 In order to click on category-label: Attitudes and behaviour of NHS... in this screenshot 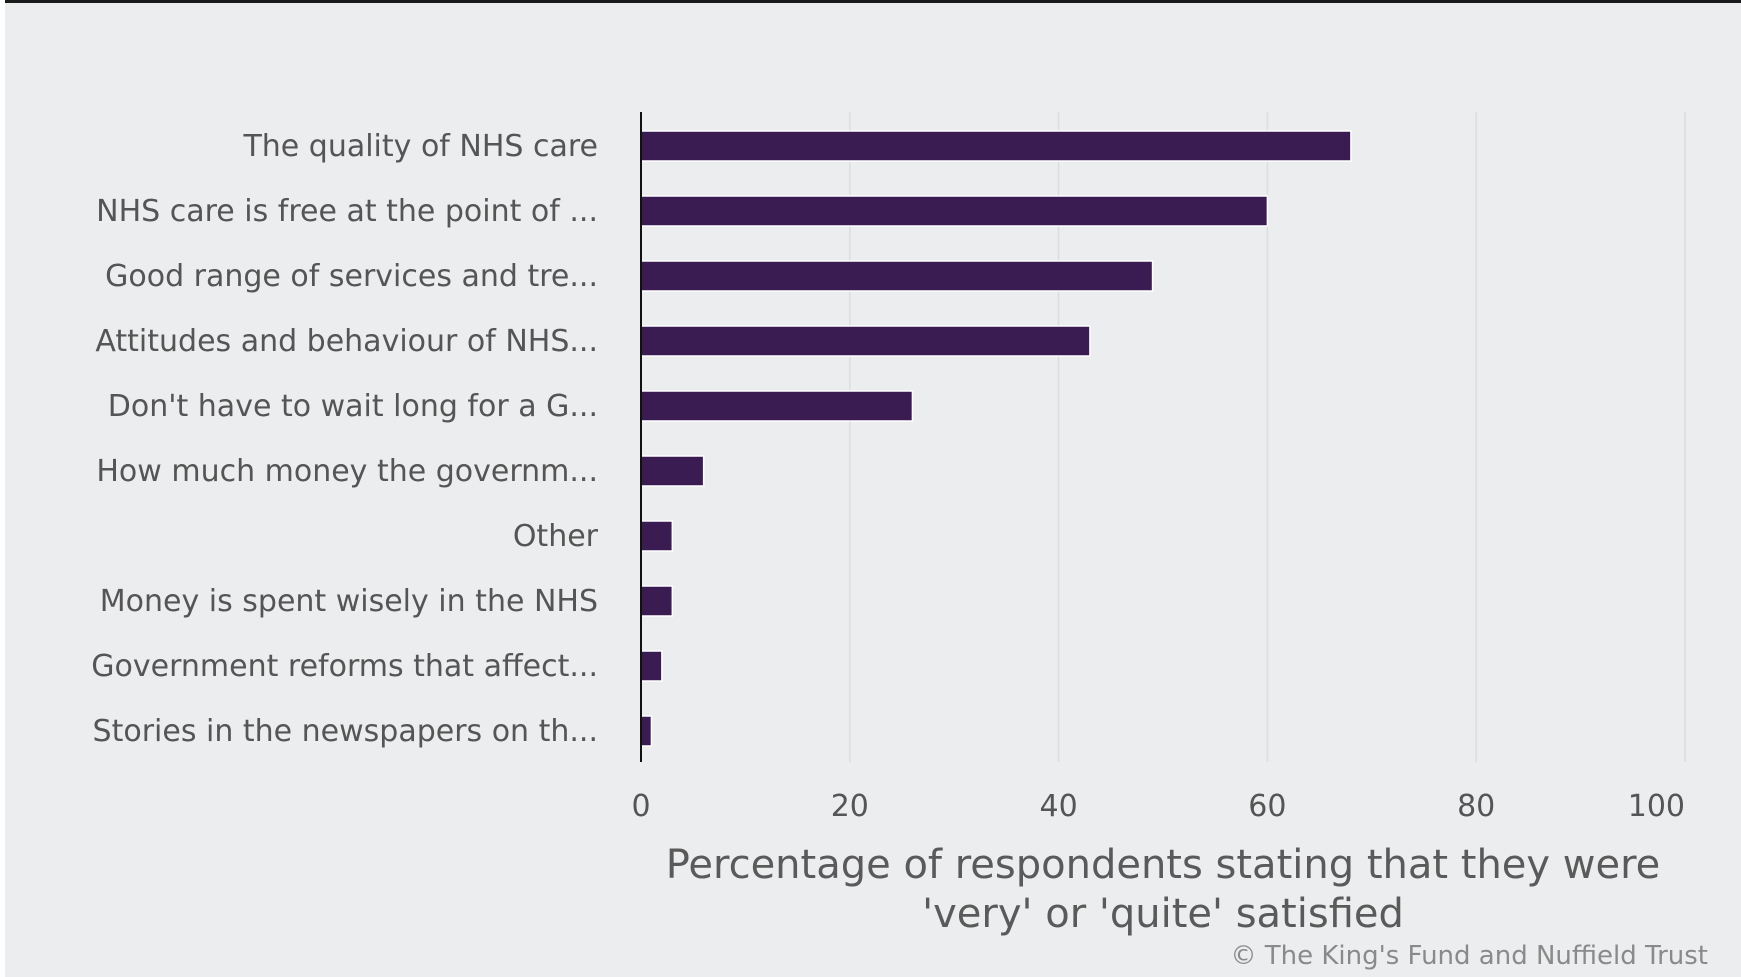, I will do `click(346, 341)`.